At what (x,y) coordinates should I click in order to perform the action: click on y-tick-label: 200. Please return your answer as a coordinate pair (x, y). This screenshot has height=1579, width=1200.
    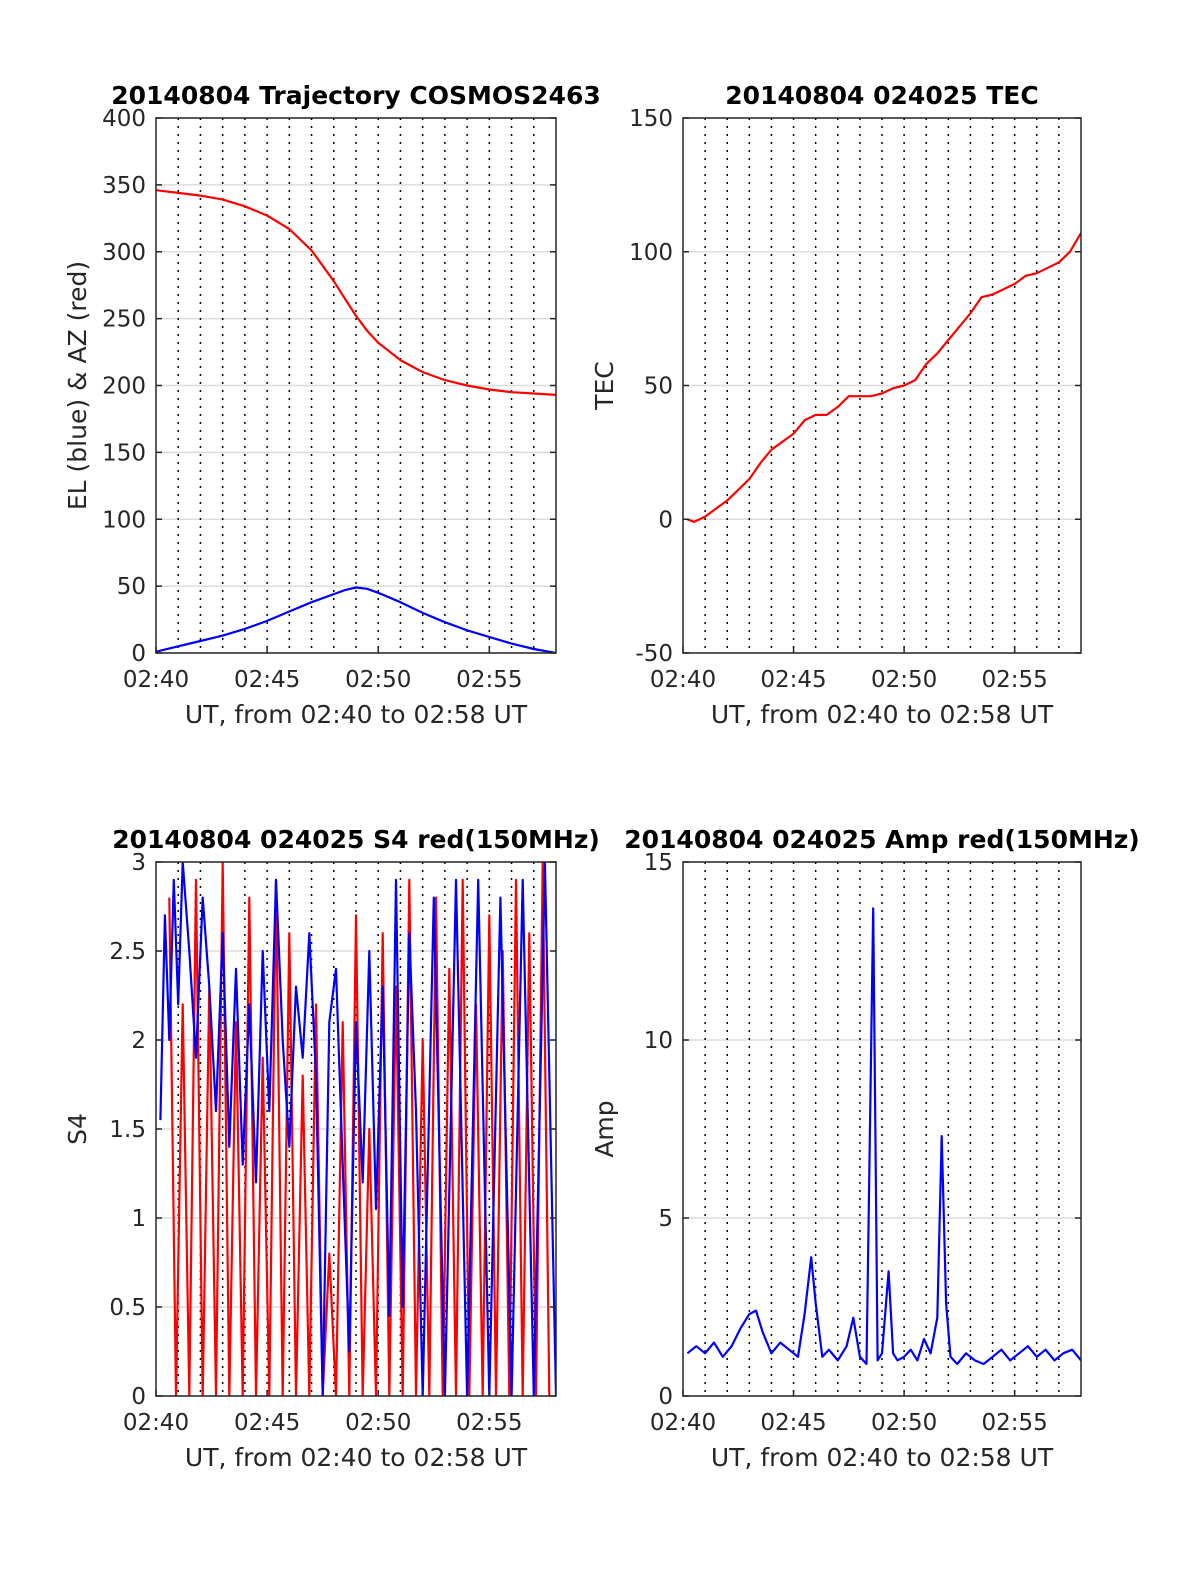
    Looking at the image, I should click on (124, 387).